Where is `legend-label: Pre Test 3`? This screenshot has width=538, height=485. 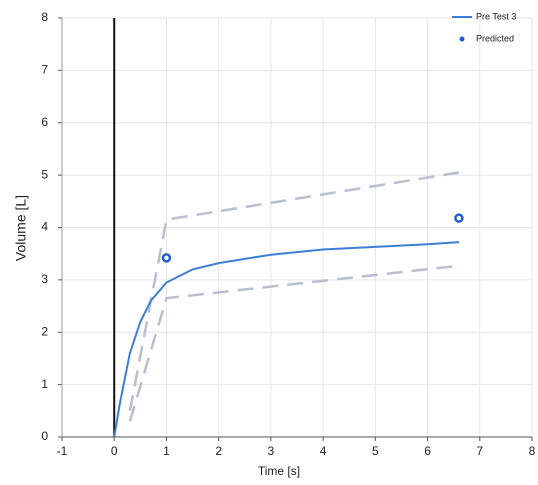 legend-label: Pre Test 3 is located at coordinates (496, 16).